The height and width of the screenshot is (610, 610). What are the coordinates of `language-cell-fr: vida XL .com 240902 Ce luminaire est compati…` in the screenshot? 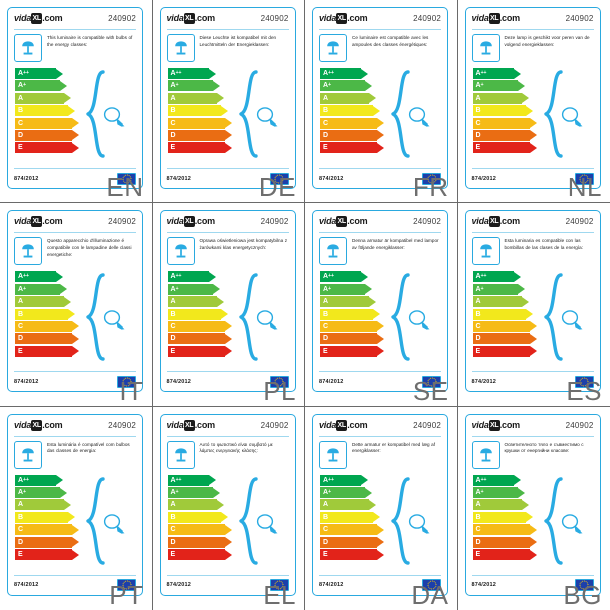 It's located at (381, 102).